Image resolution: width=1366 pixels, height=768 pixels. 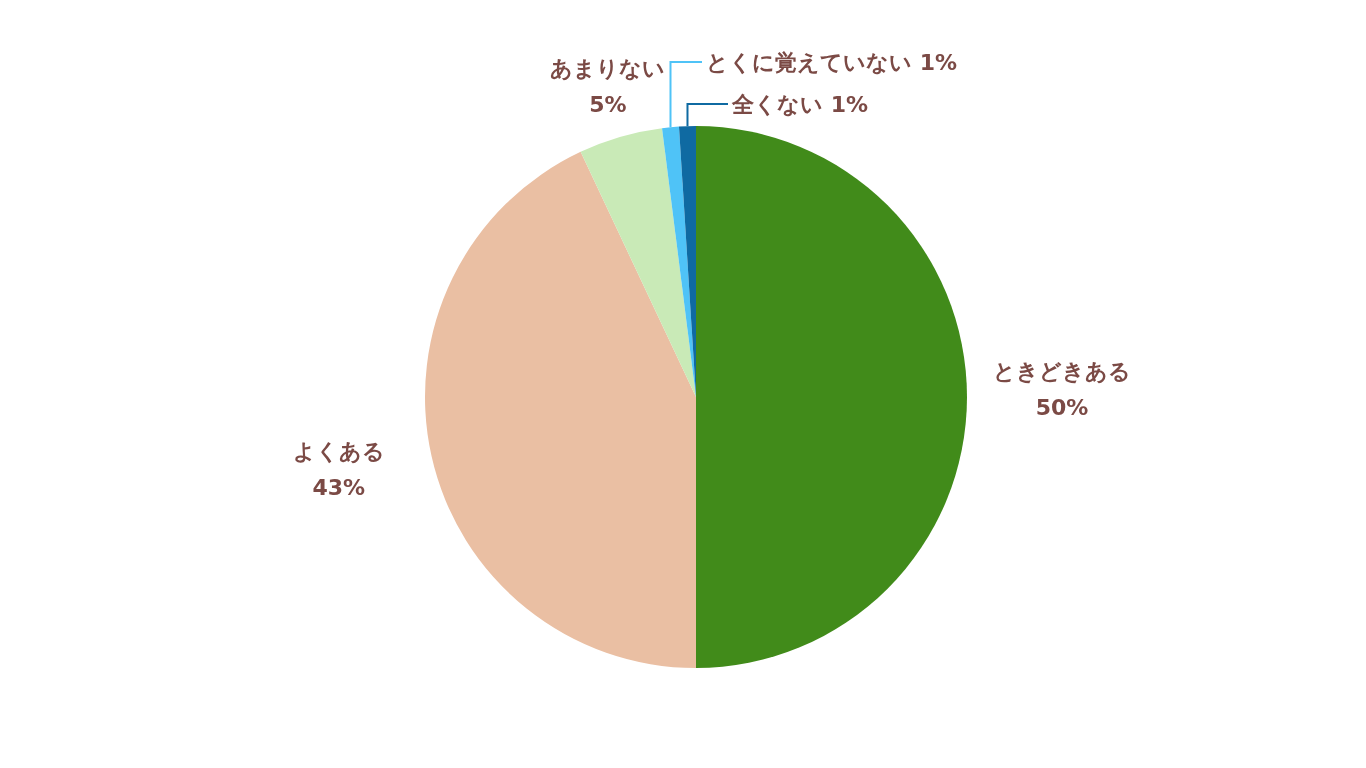 I want to click on slice-label: とくに覚えていない, so click(x=809, y=62).